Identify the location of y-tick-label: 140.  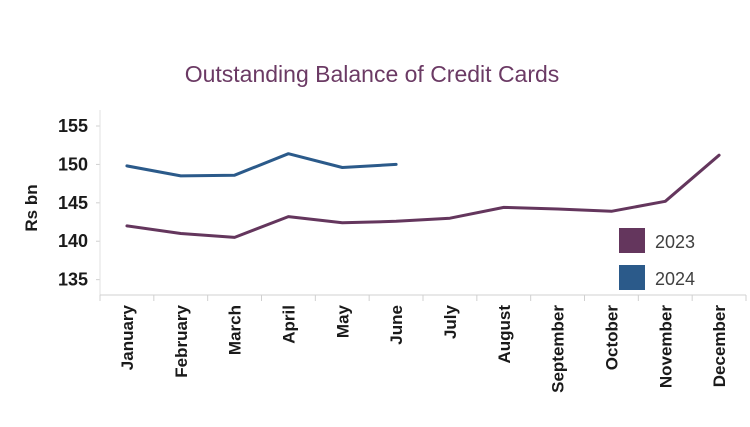
(73, 241).